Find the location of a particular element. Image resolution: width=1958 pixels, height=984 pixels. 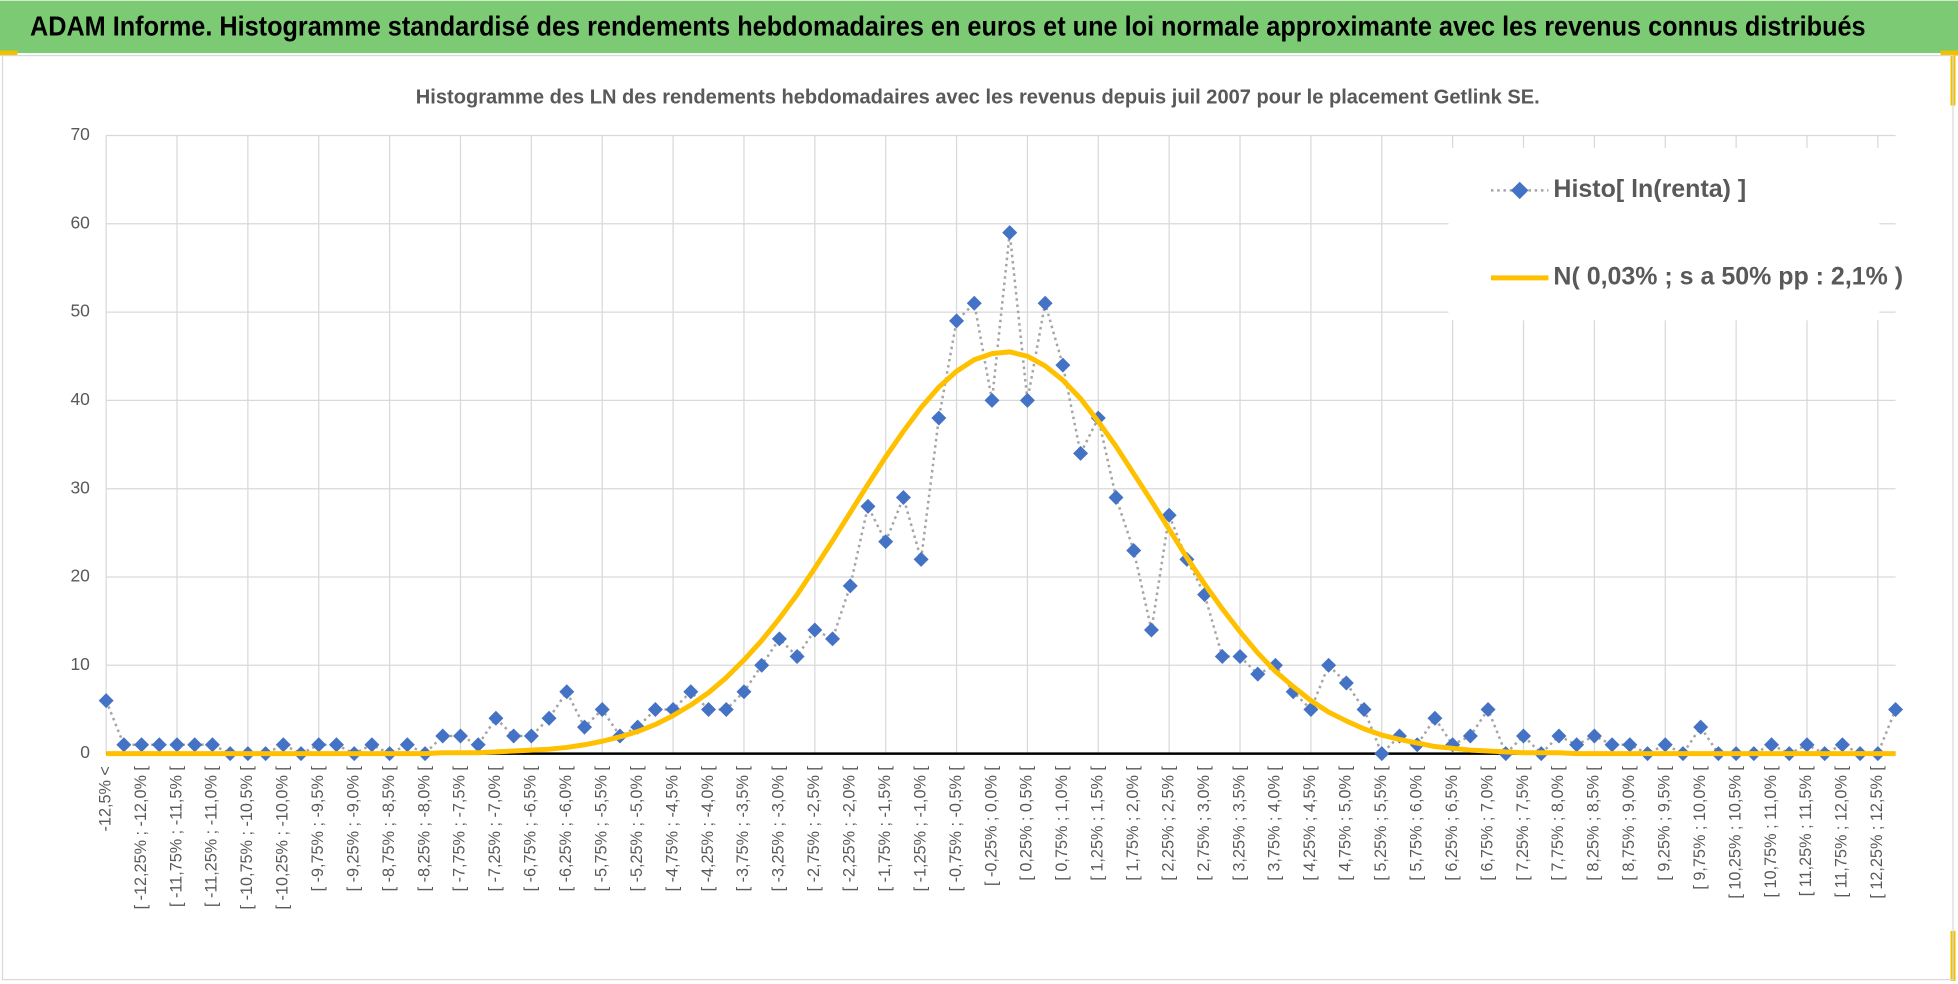

y-tick-label: 40 is located at coordinates (80, 399).